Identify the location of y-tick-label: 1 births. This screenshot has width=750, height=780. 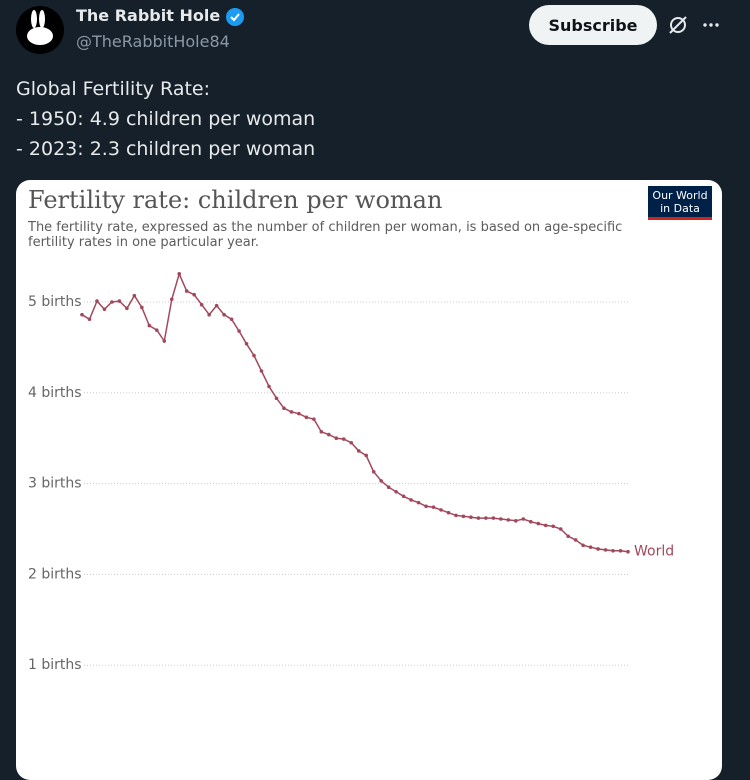
(55, 665).